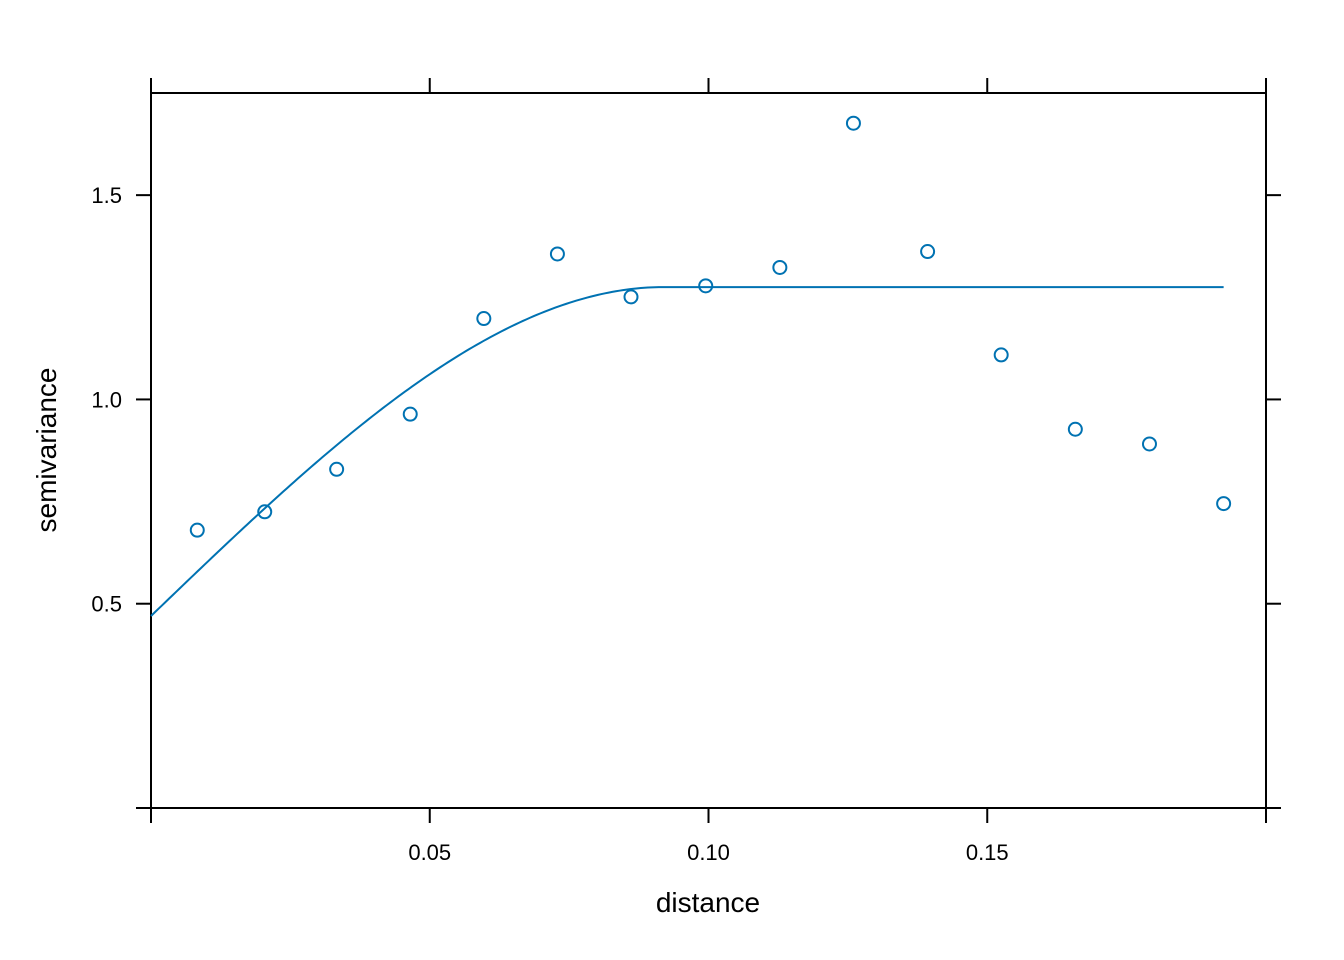 This screenshot has width=1344, height=960. Describe the element at coordinates (429, 852) in the screenshot. I see `x-tick-label: 0.05` at that location.